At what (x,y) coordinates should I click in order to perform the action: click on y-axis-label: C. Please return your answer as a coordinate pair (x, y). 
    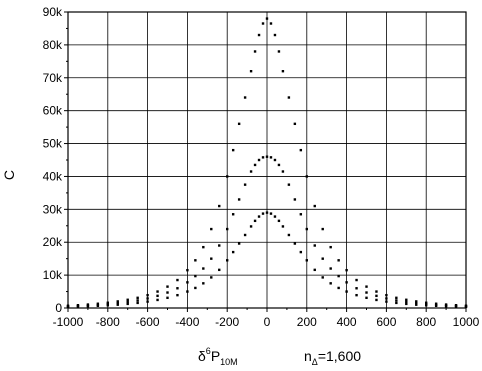
    Looking at the image, I should click on (9, 175).